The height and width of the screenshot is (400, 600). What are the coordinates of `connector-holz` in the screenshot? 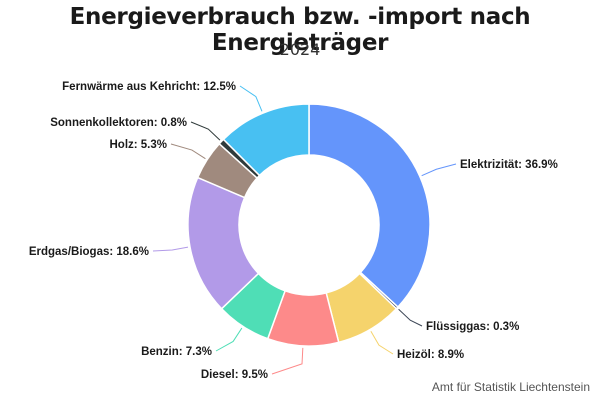 It's located at (188, 151).